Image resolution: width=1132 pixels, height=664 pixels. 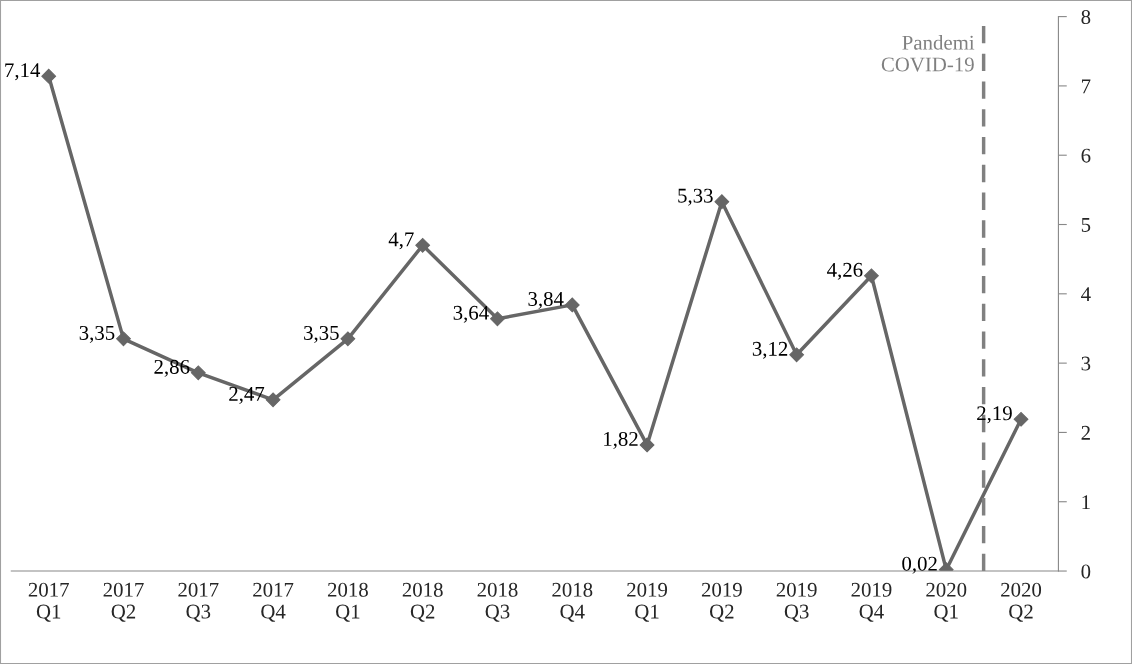 I want to click on data-label: 2,86, so click(x=172, y=368).